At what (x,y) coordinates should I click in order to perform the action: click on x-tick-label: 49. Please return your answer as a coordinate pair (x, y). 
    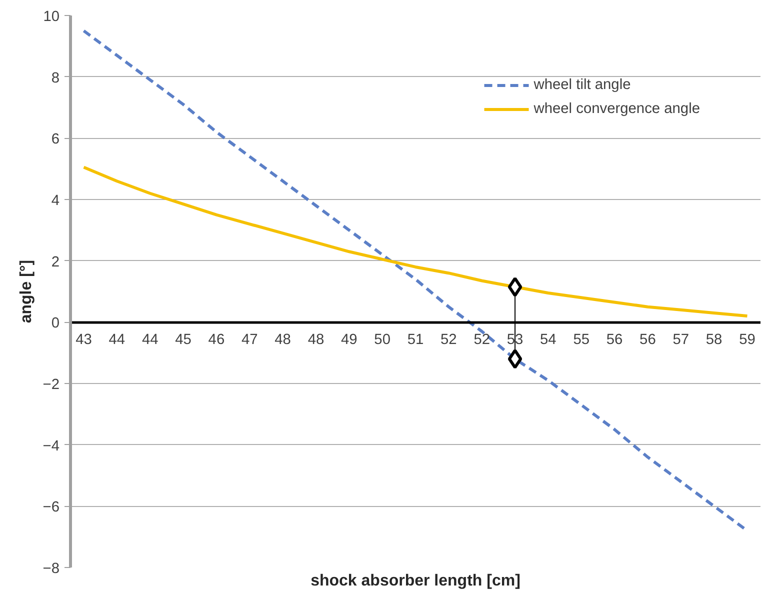
    Looking at the image, I should click on (349, 340).